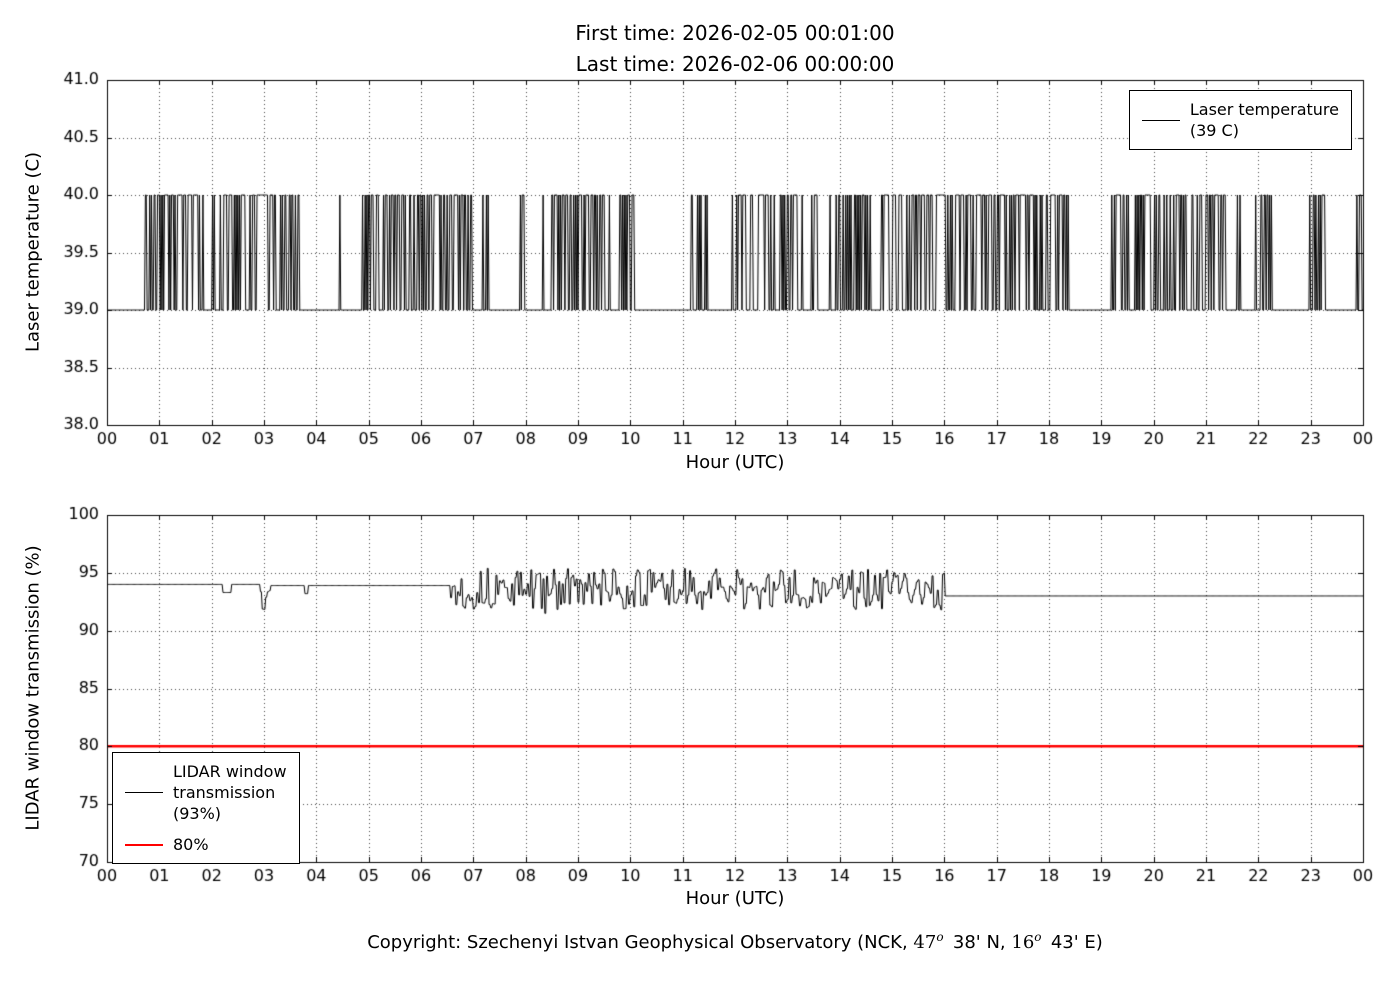 This screenshot has height=1000, width=1400. What do you see at coordinates (735, 33) in the screenshot?
I see `title-first-time: First time: 2026-02-05 00:01:00` at bounding box center [735, 33].